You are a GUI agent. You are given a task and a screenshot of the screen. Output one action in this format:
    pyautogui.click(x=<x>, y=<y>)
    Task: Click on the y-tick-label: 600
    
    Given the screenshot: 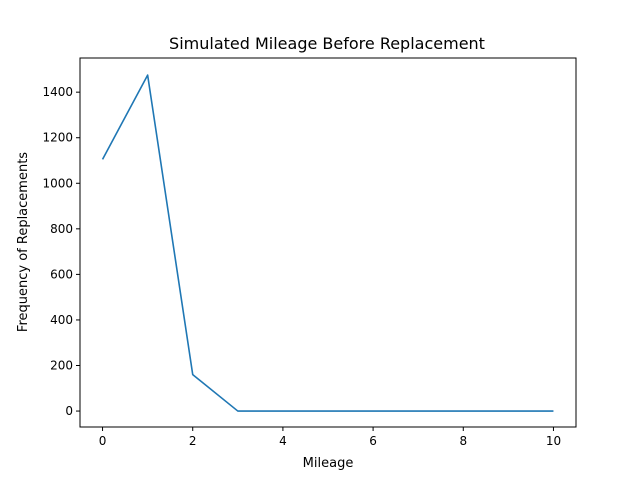 What is the action you would take?
    pyautogui.click(x=61, y=274)
    